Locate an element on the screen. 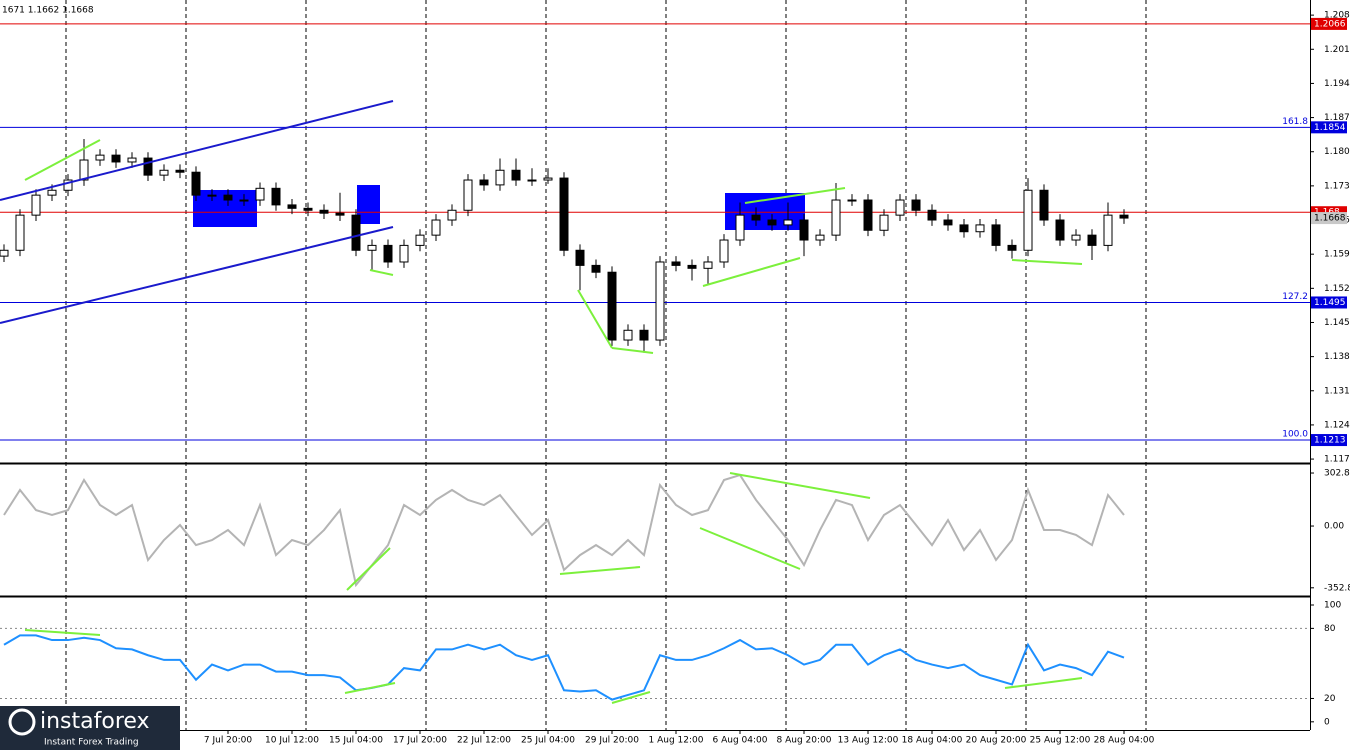 Image resolution: width=1350 pixels, height=754 pixels. x-tick-label: 13 Aug 12:00 is located at coordinates (868, 741).